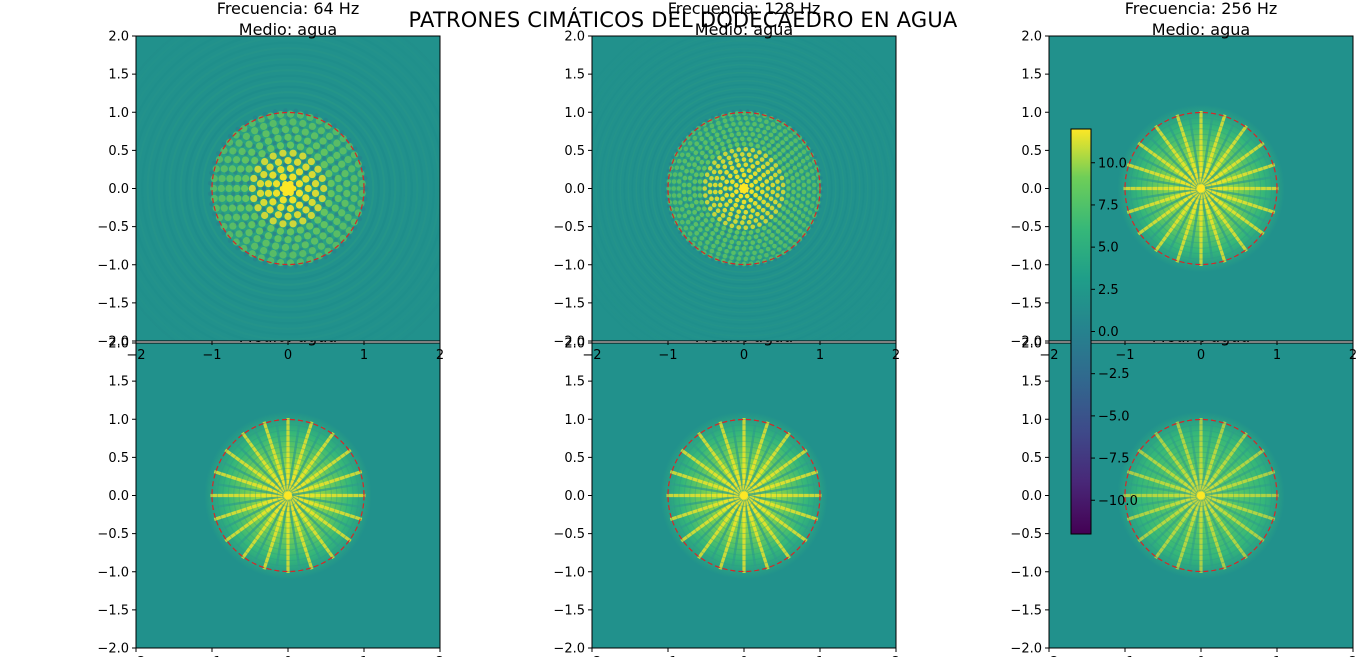 The height and width of the screenshot is (657, 1366). What do you see at coordinates (1108, 332) in the screenshot?
I see `colorbar-tick-label: 0.0` at bounding box center [1108, 332].